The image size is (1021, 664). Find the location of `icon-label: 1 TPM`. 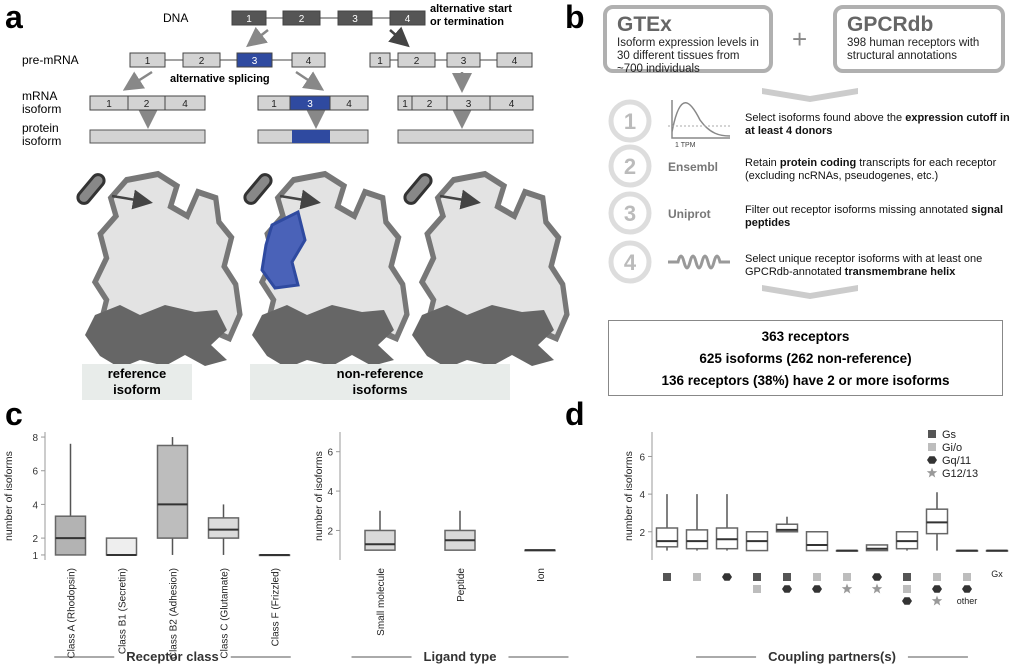

icon-label: 1 TPM is located at coordinates (685, 145).